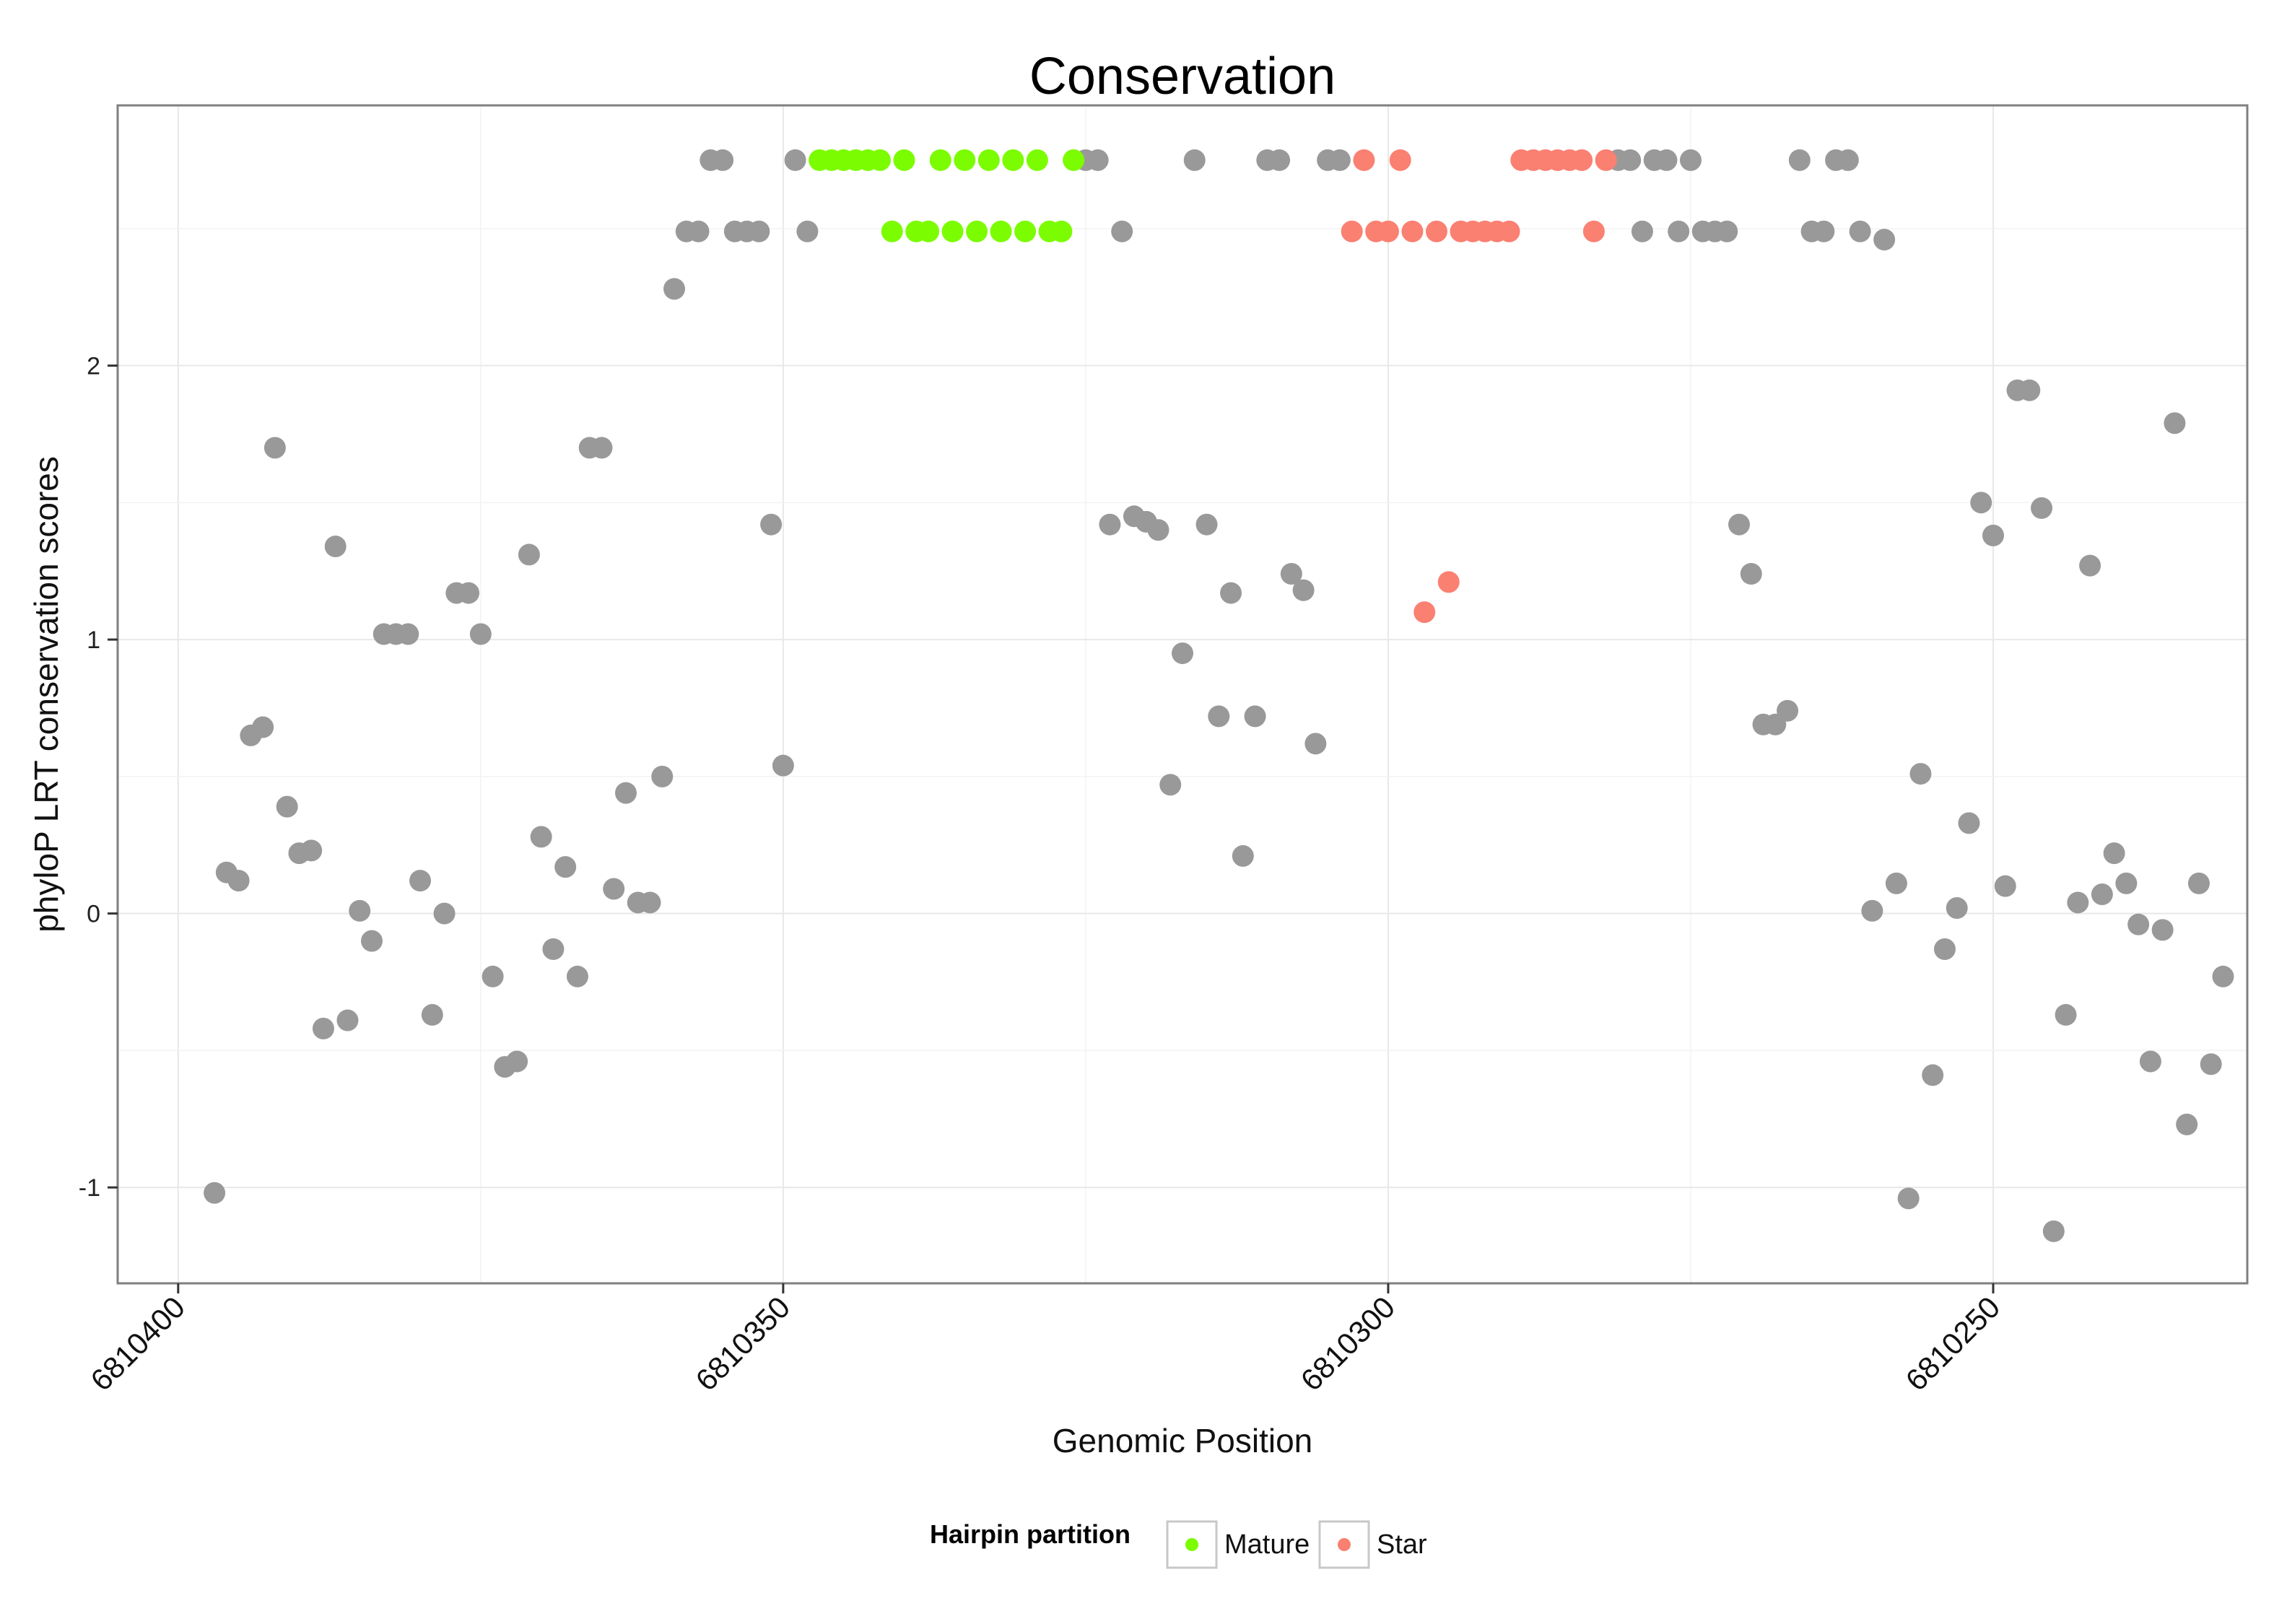 Image resolution: width=2274 pixels, height=1624 pixels. What do you see at coordinates (99, 777) in the screenshot?
I see `y-axis: -1 0 1 2` at bounding box center [99, 777].